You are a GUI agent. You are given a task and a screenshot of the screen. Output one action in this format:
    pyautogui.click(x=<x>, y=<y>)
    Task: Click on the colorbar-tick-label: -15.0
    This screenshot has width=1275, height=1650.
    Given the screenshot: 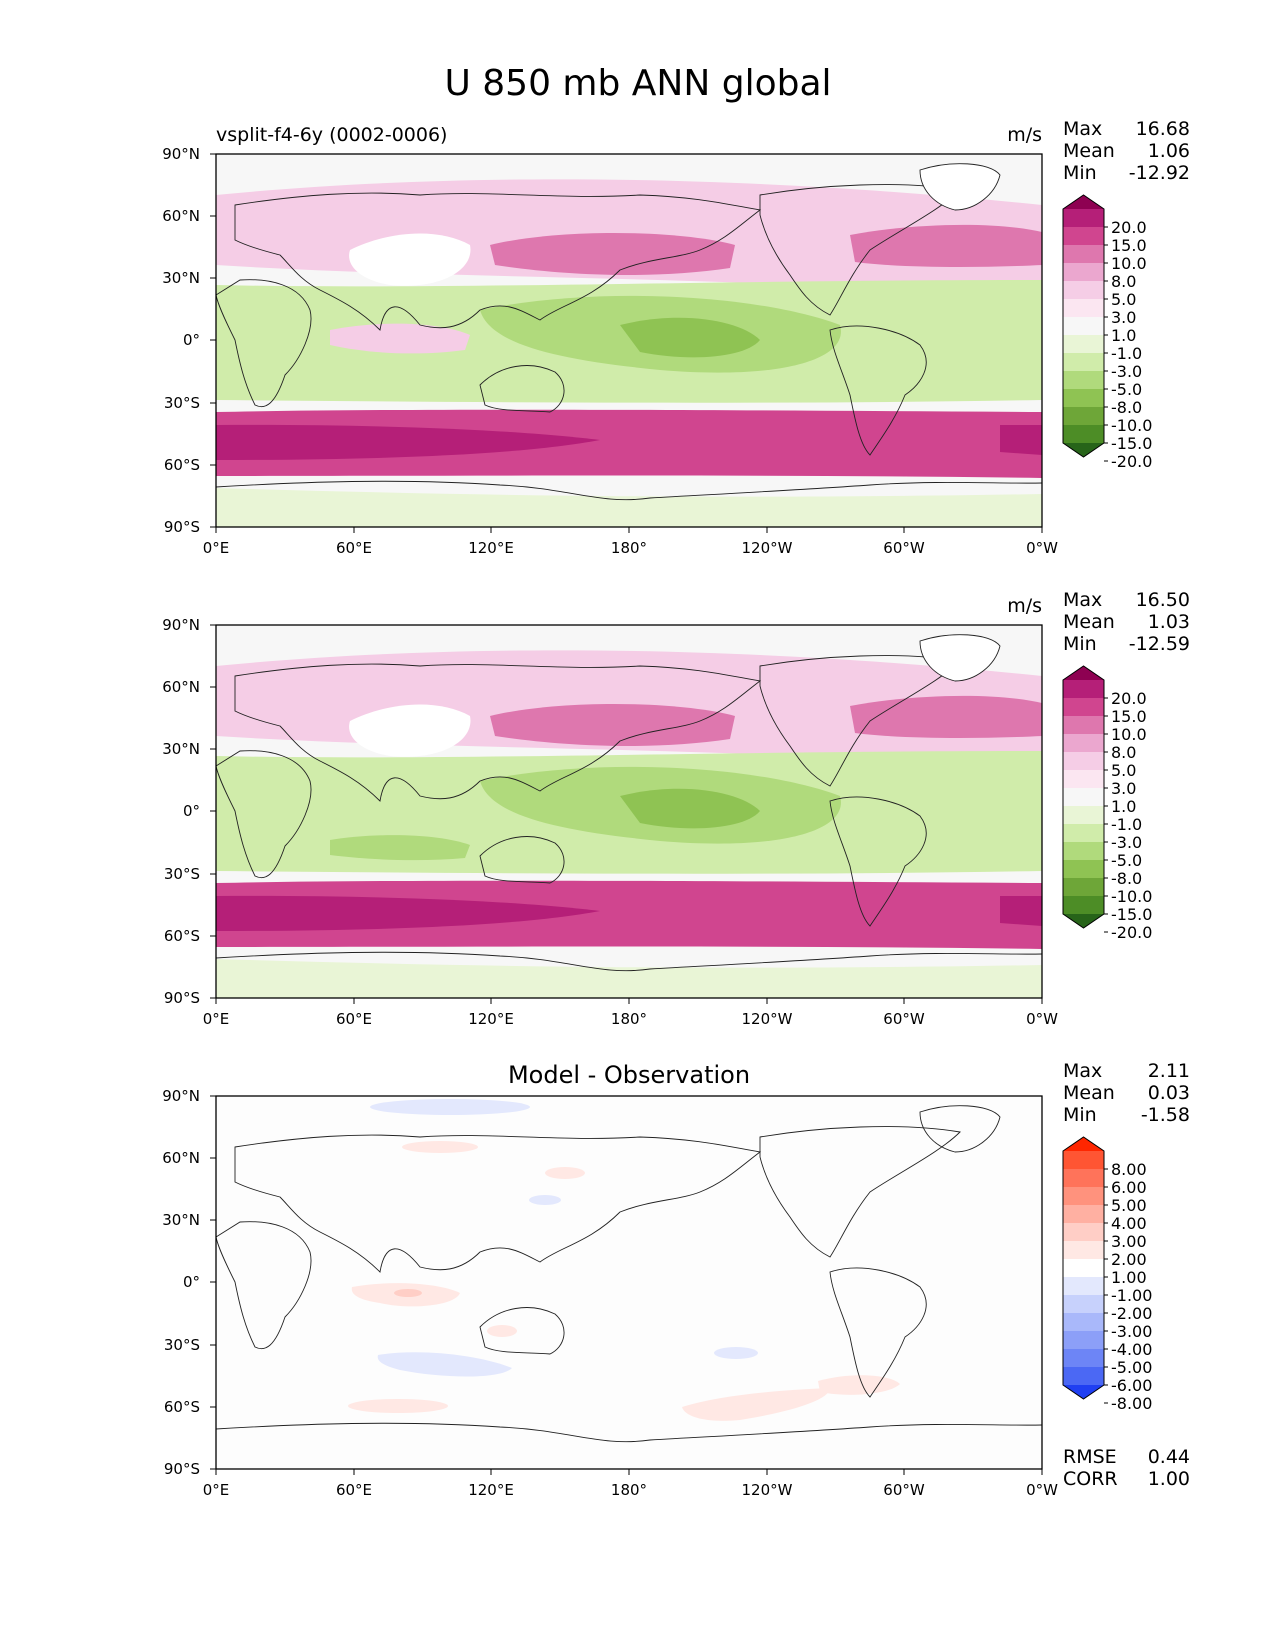 What is the action you would take?
    pyautogui.click(x=1131, y=443)
    